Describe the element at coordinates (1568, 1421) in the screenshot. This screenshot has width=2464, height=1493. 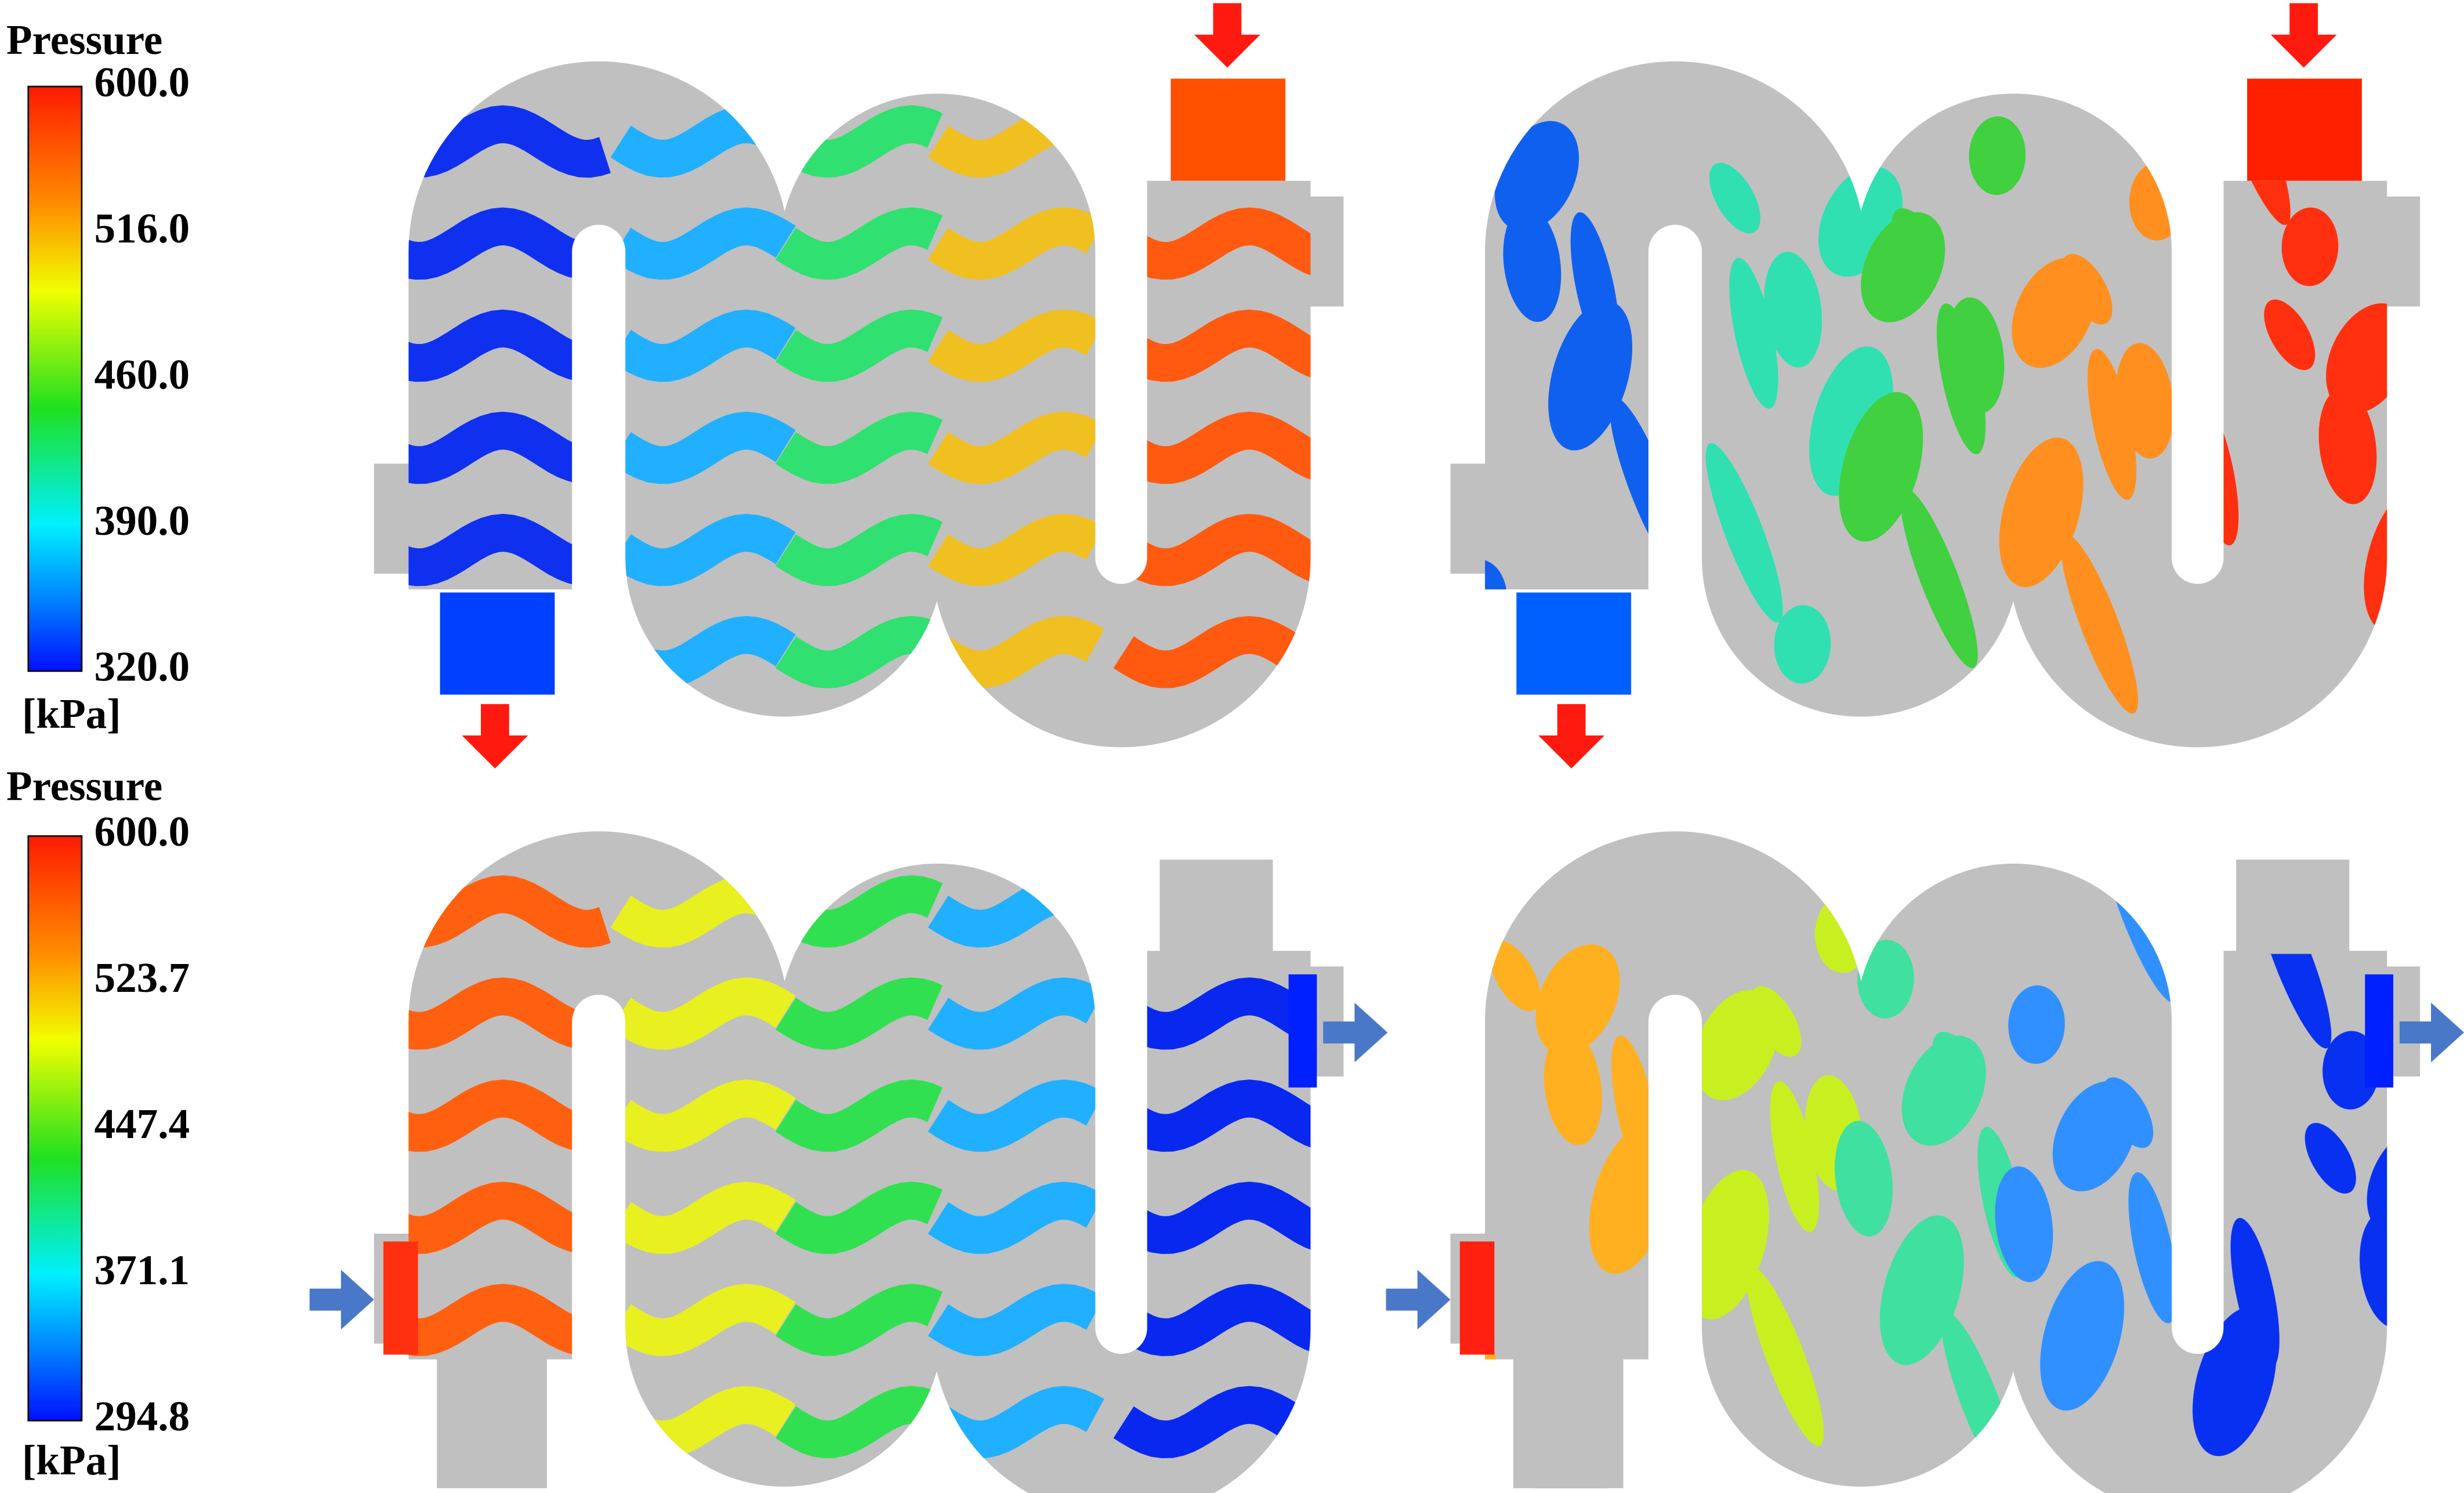
I see `inlet-pipe` at that location.